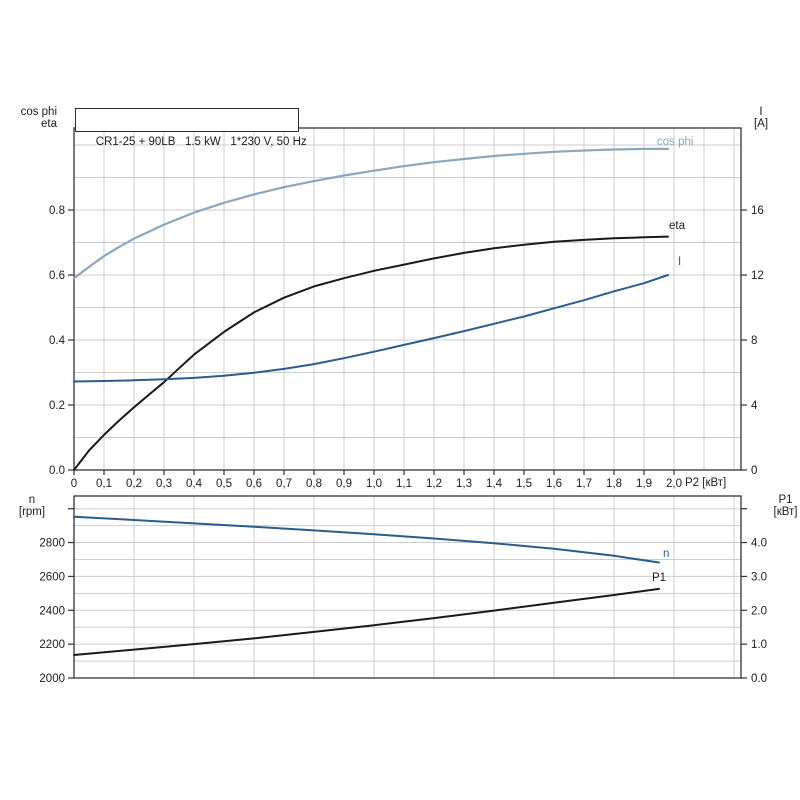  Describe the element at coordinates (614, 484) in the screenshot. I see `x-tick-label: 1,8` at that location.